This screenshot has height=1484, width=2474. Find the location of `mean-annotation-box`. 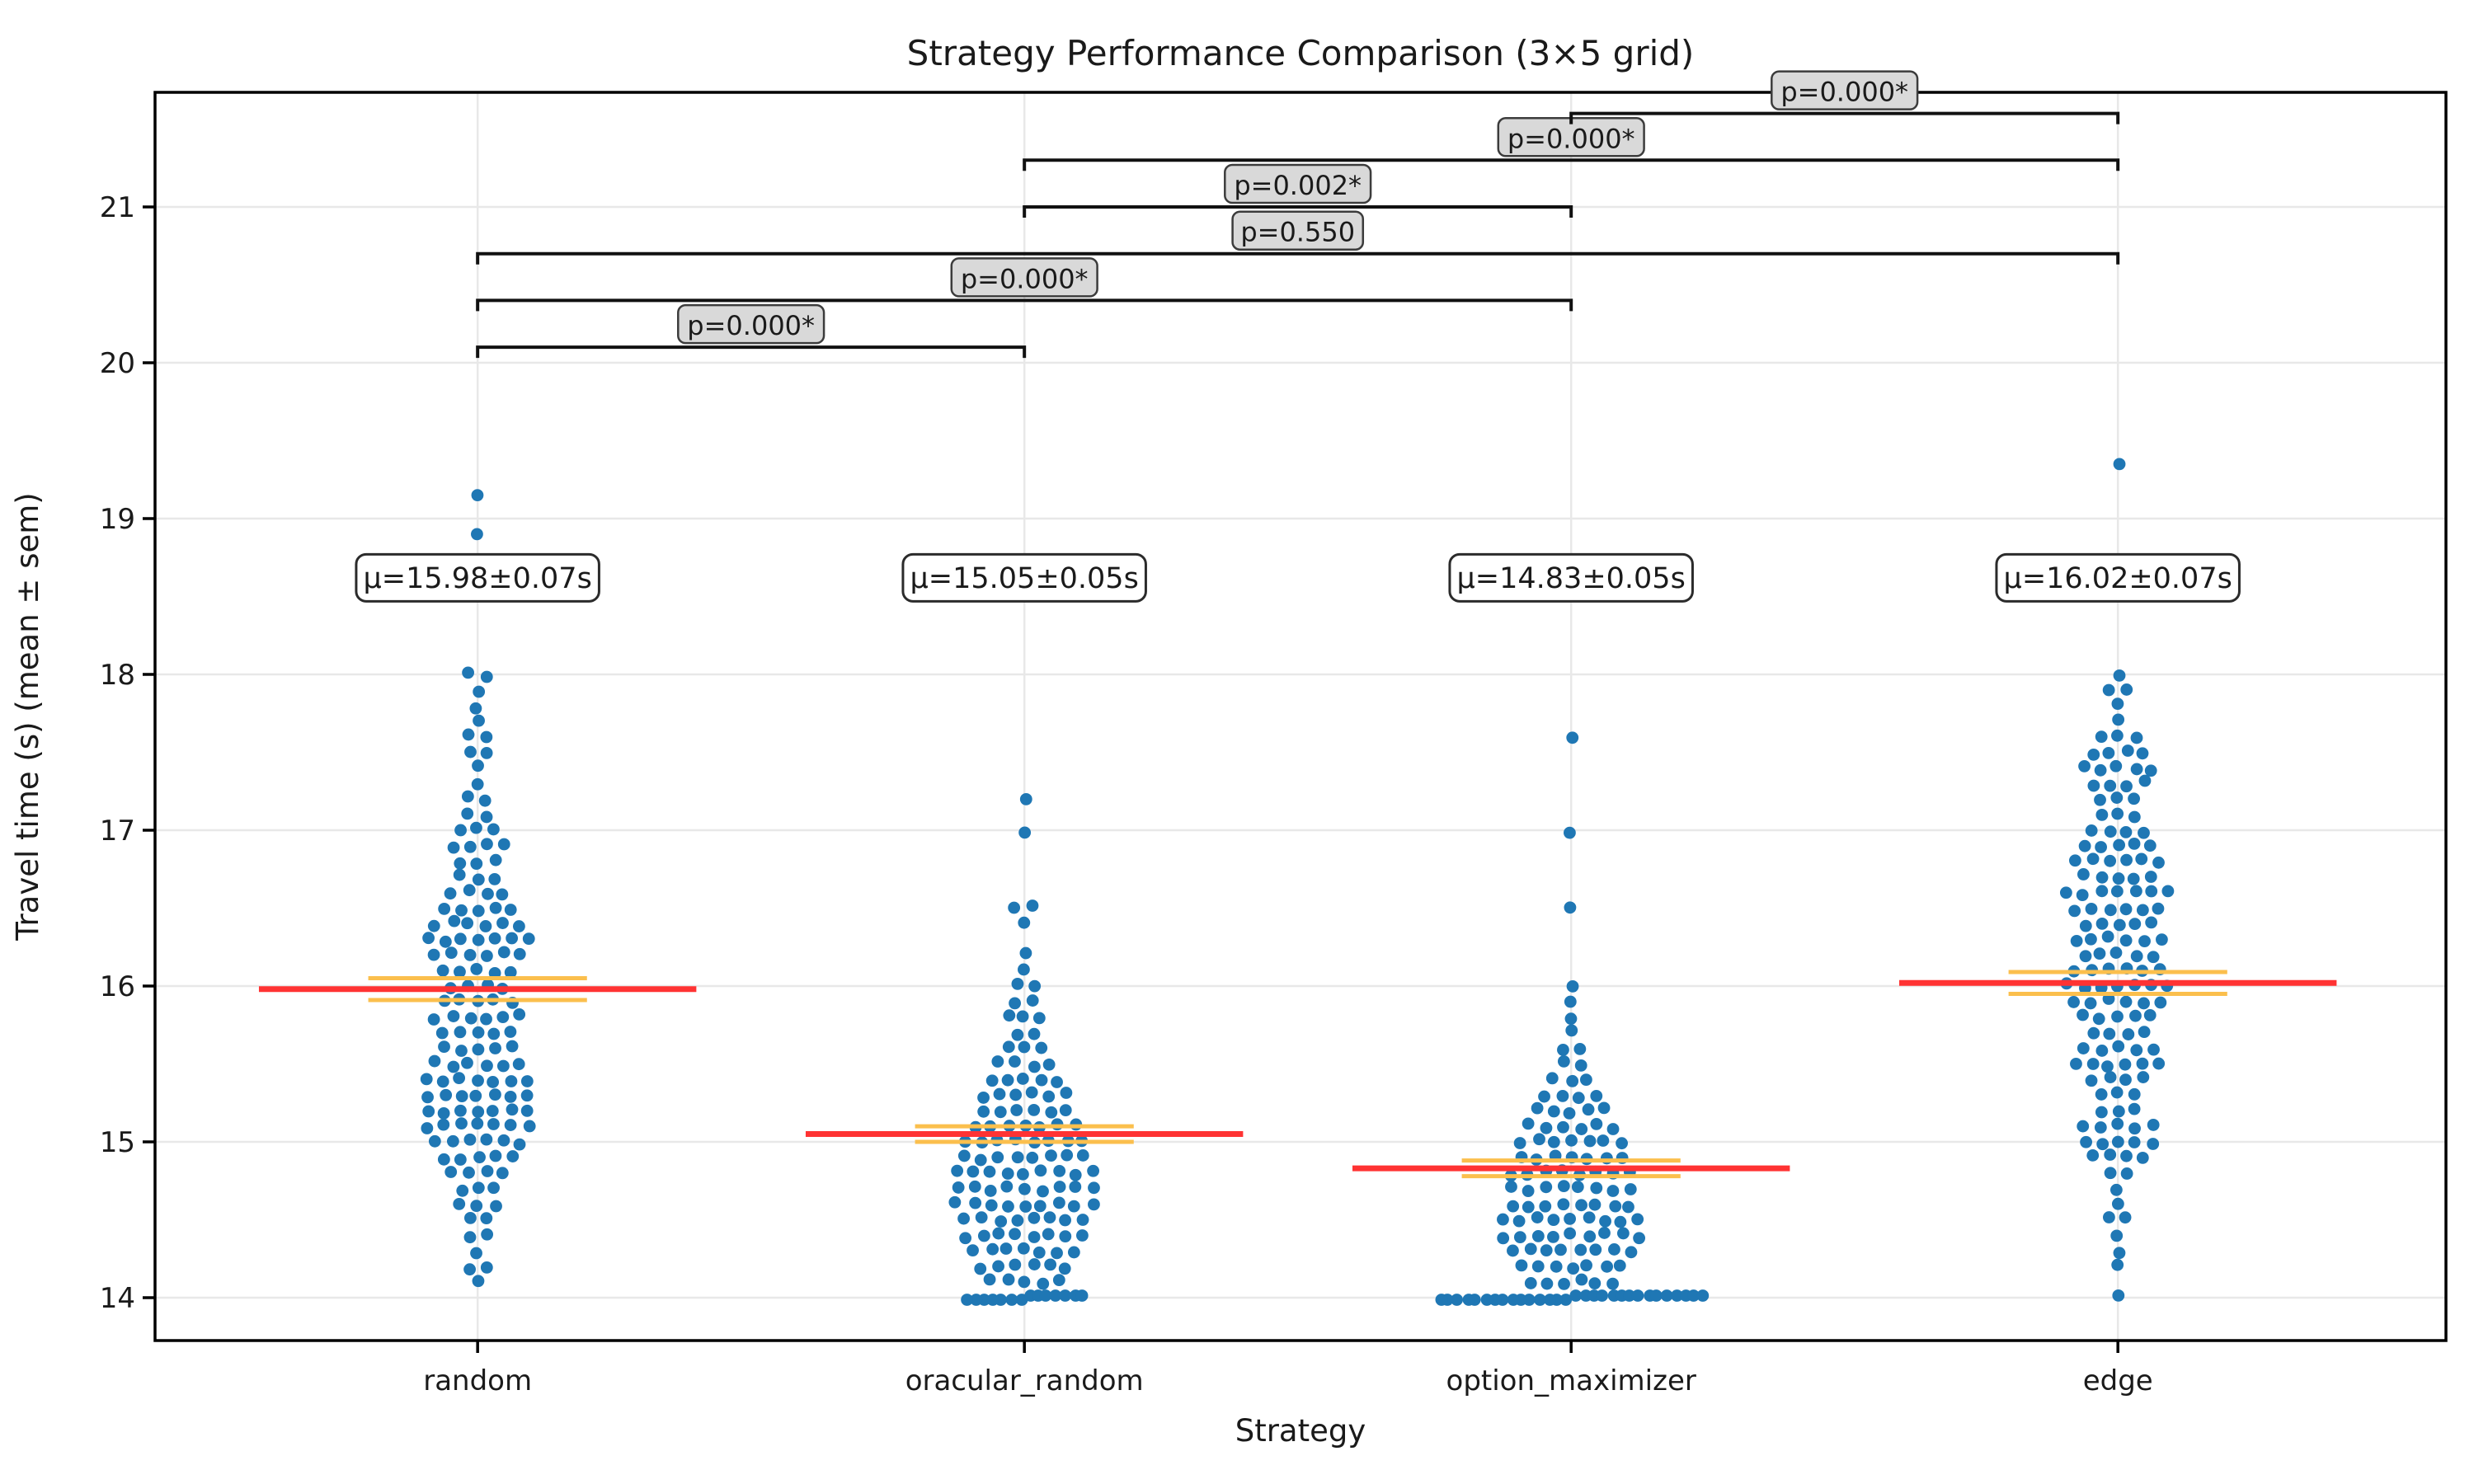

mean-annotation-box is located at coordinates (2118, 577).